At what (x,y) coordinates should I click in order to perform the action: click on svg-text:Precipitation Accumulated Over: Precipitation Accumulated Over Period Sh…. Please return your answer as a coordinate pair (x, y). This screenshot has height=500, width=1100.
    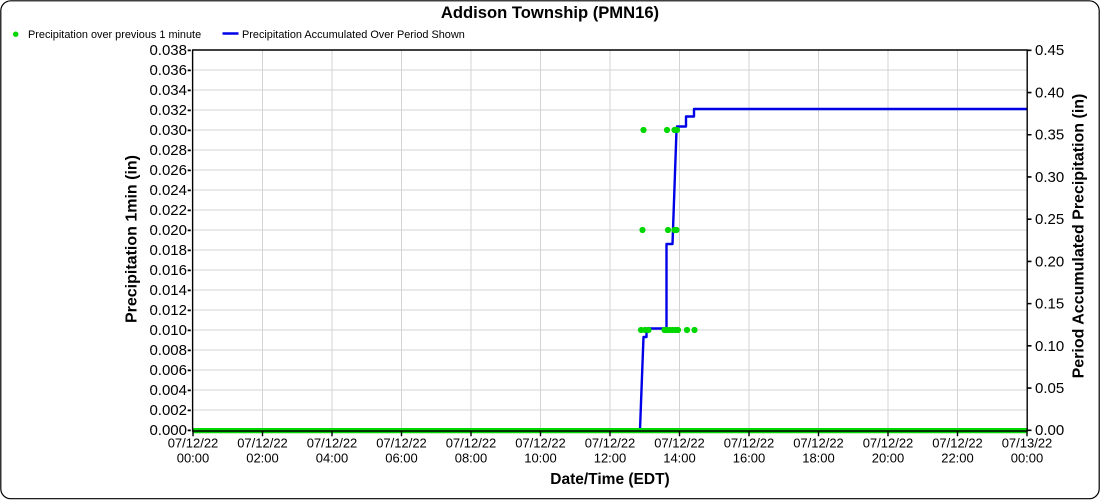
    Looking at the image, I should click on (353, 35).